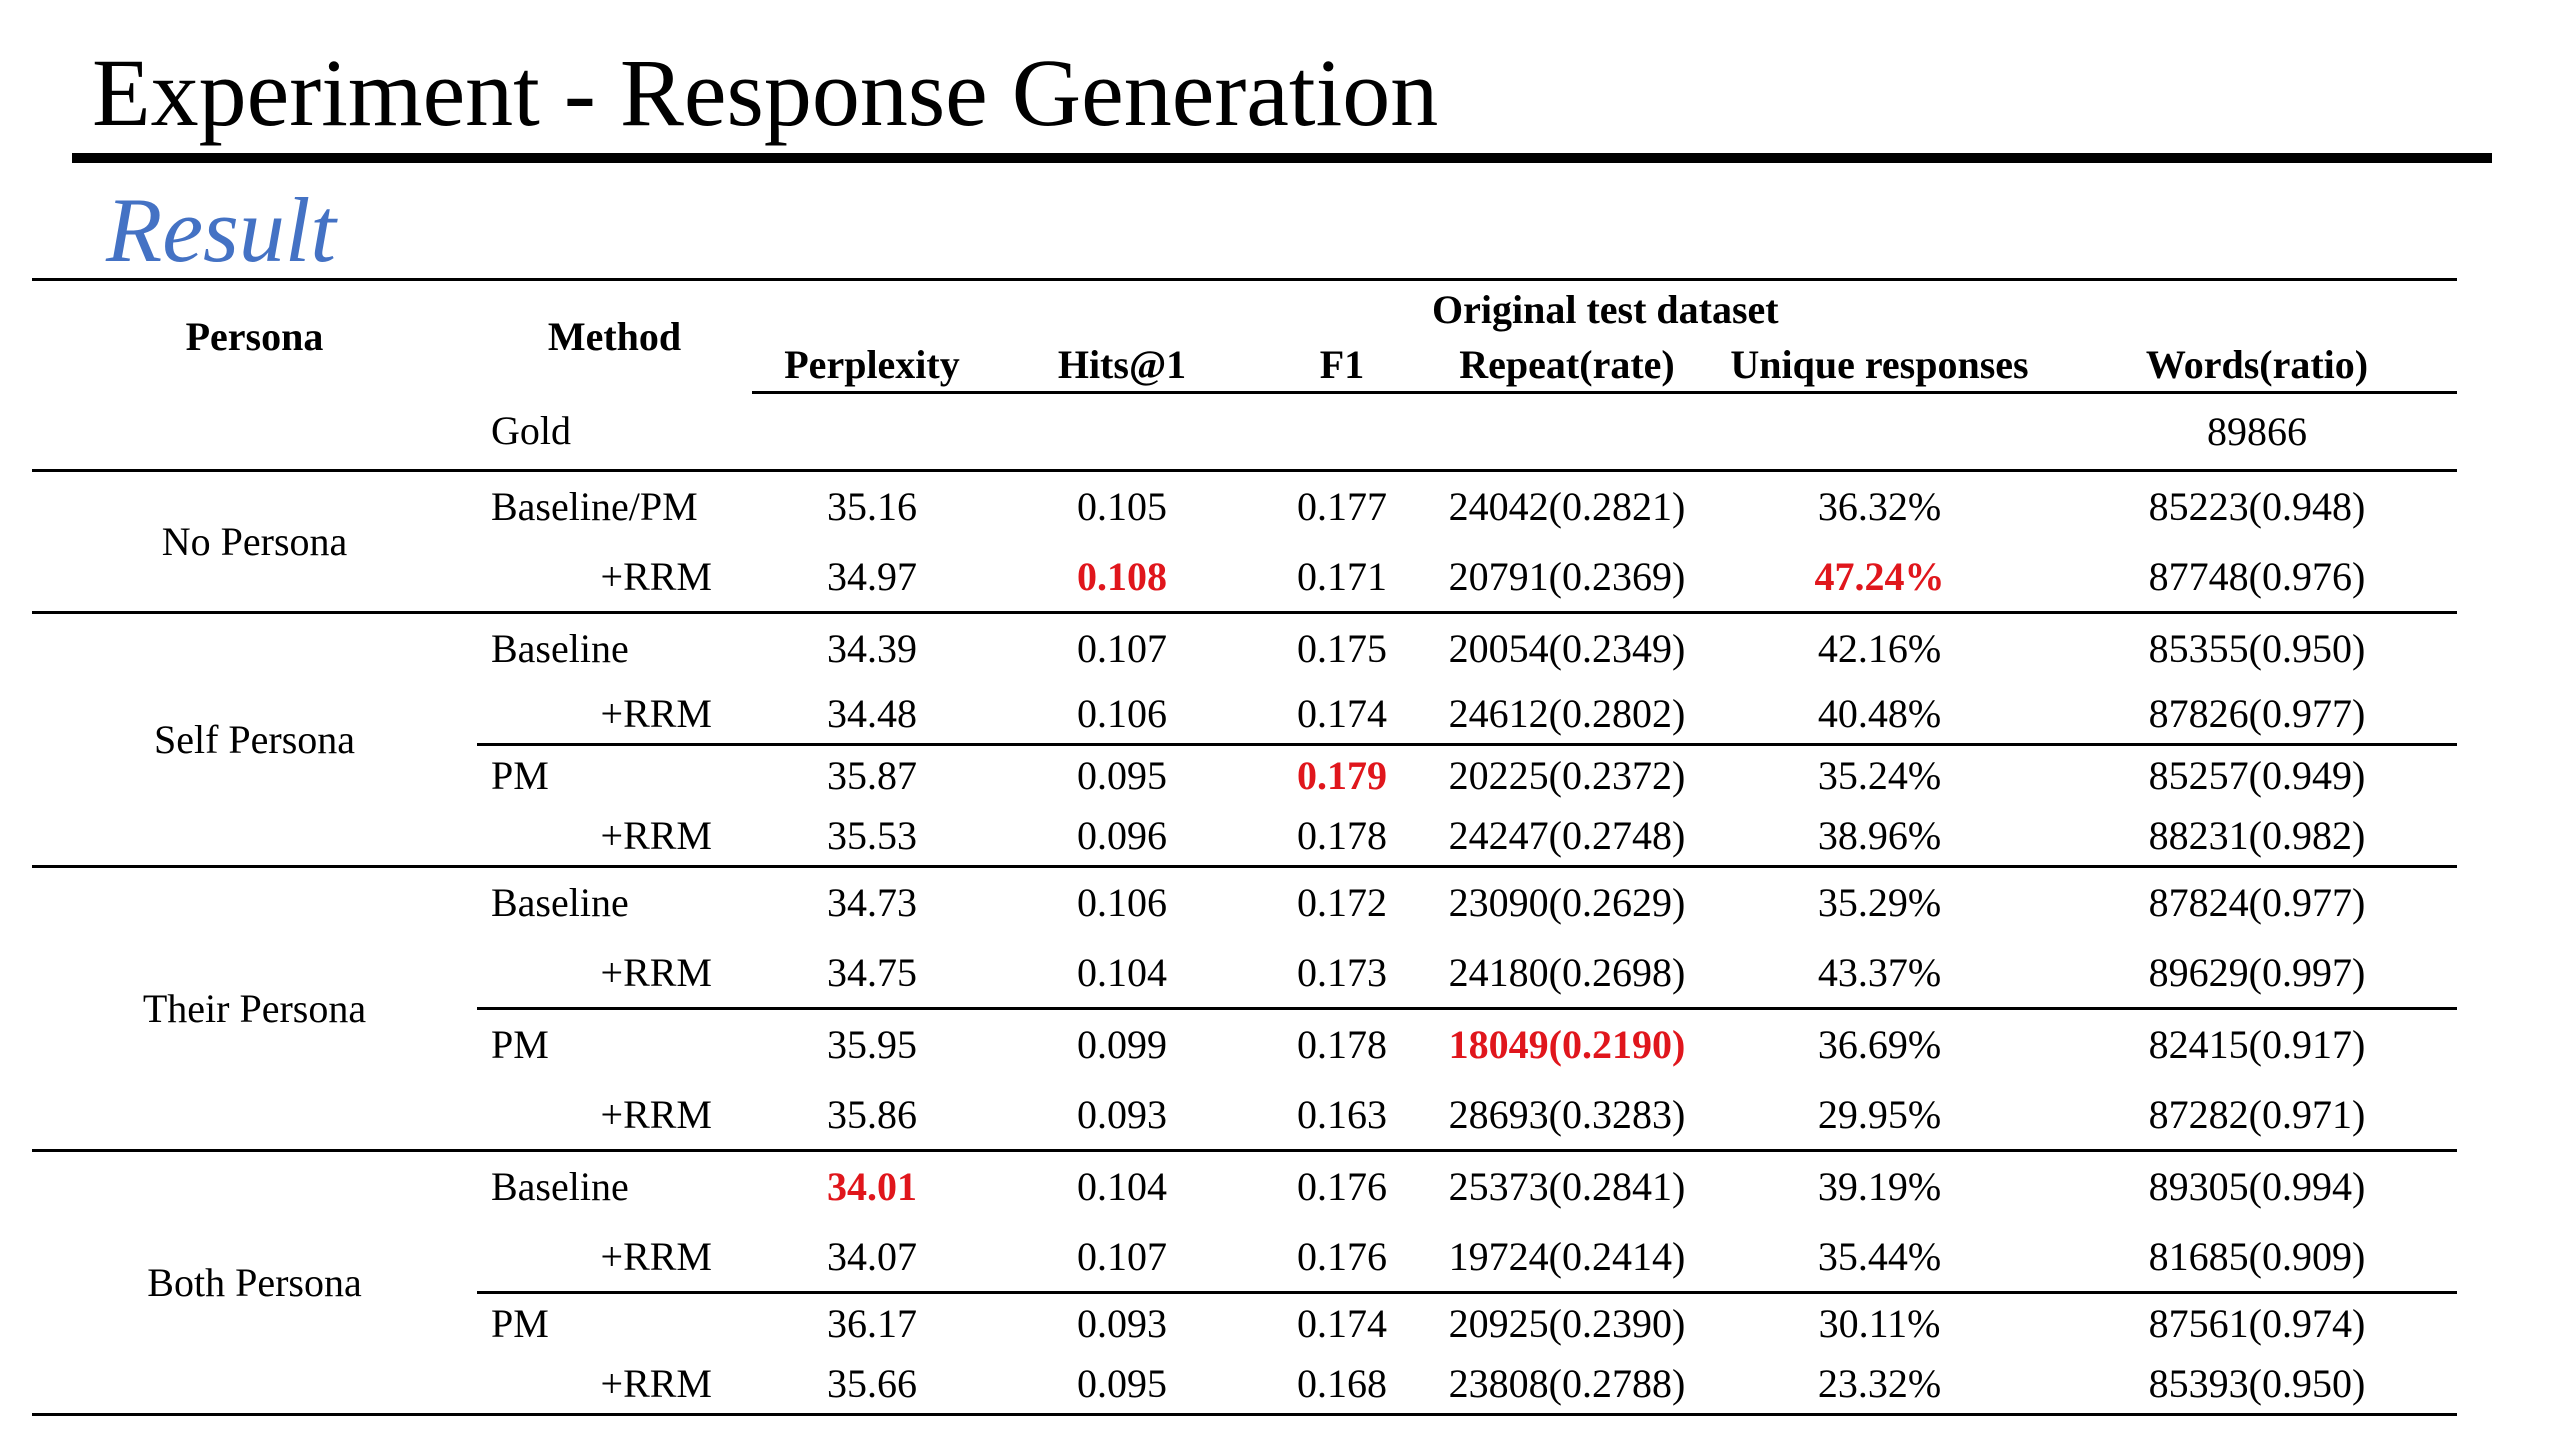 Image resolution: width=2560 pixels, height=1440 pixels. Describe the element at coordinates (2257, 649) in the screenshot. I see `value-cell: 85355(0.950)` at that location.